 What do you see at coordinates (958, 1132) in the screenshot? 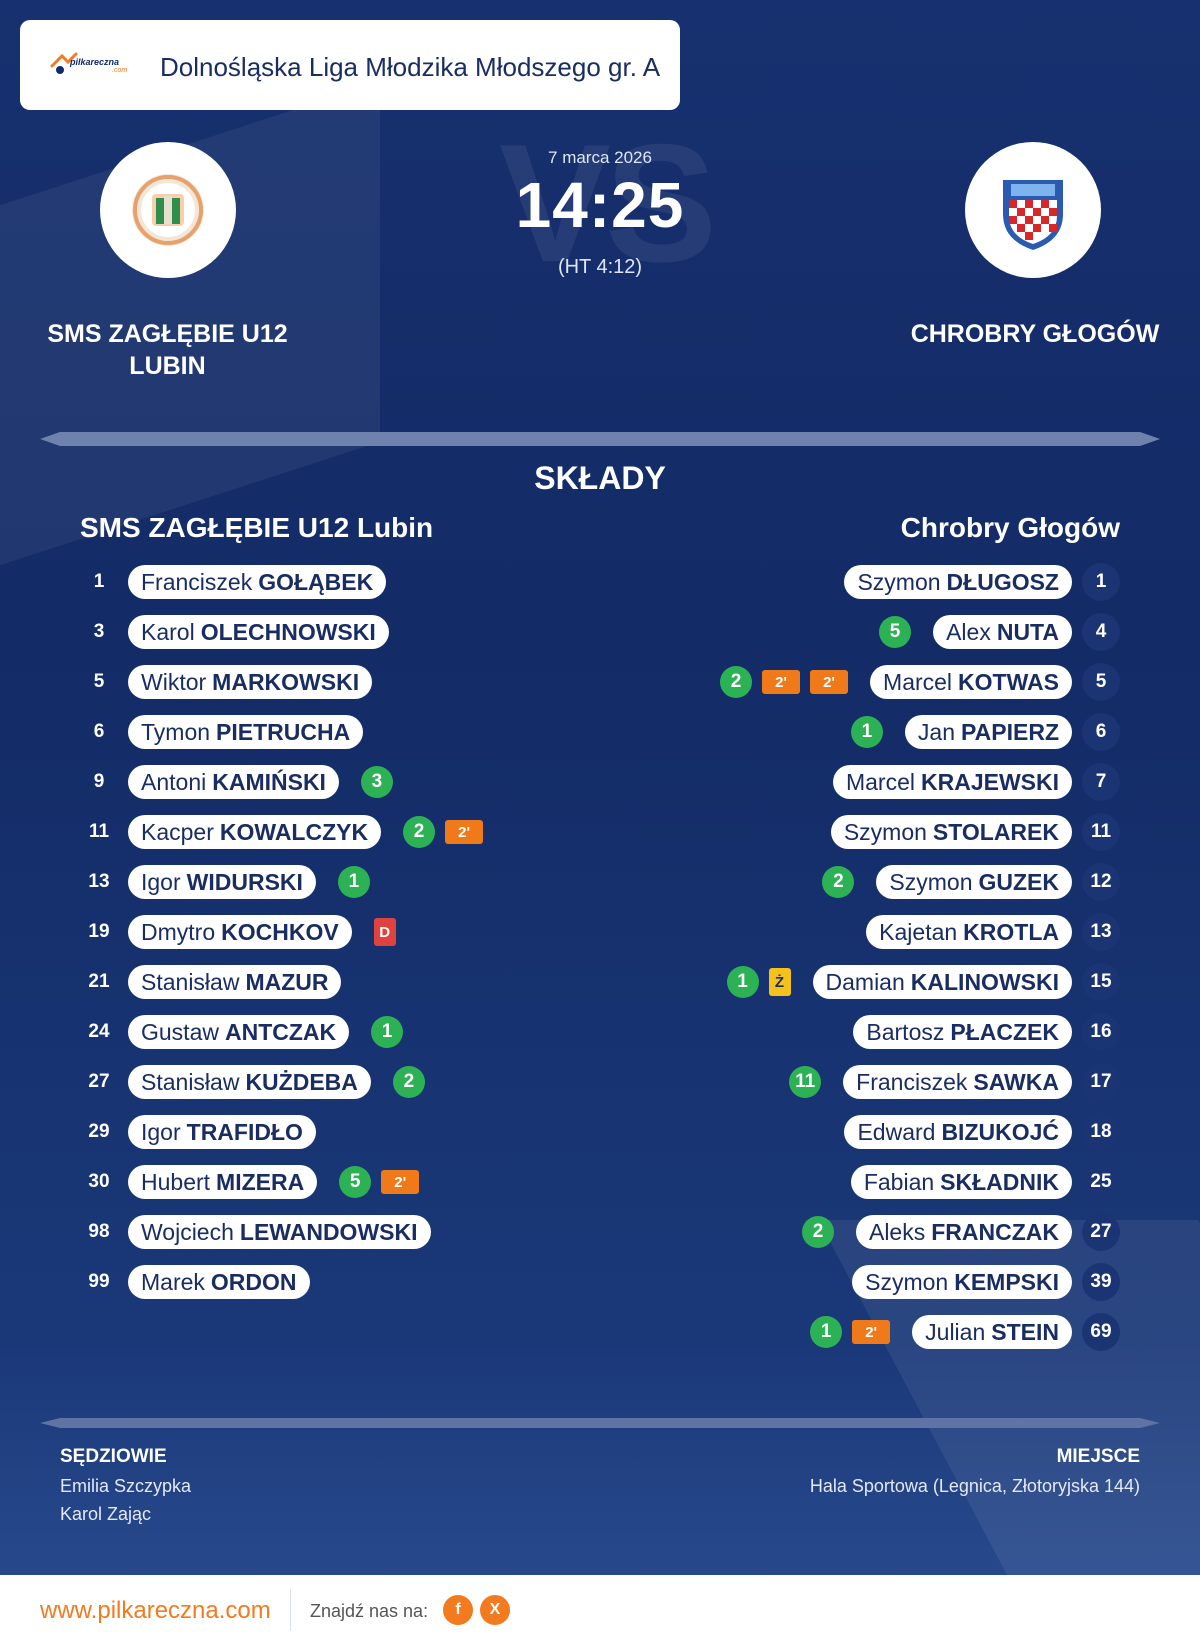
I see `player-name: Edward BIZUKOJĆ` at bounding box center [958, 1132].